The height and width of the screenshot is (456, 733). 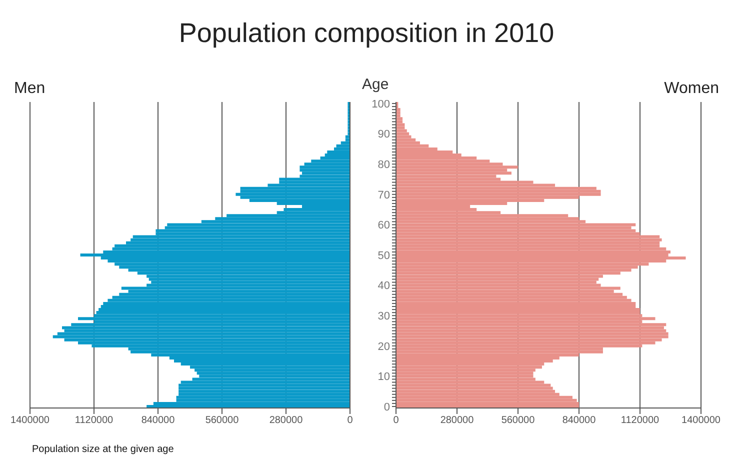 I want to click on y-tick-label: 0, so click(x=387, y=407).